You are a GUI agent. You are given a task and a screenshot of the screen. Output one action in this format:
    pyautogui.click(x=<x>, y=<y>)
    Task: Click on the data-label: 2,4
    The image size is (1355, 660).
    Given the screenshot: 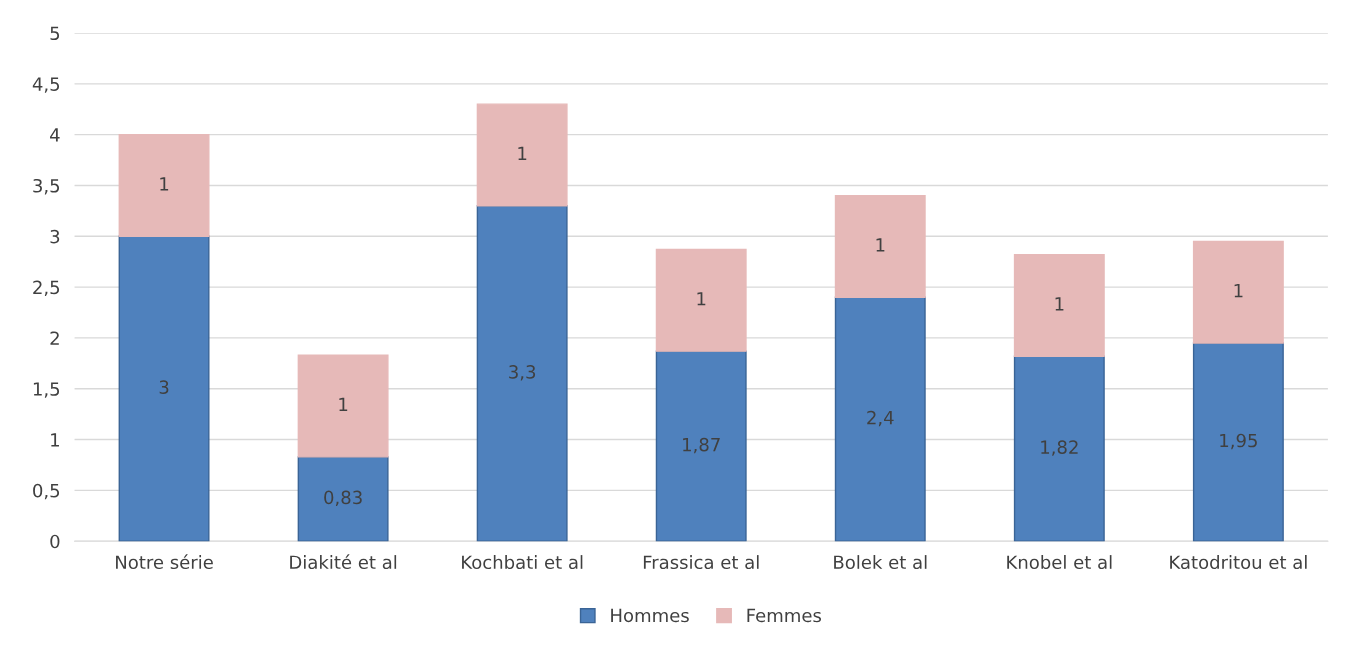 What is the action you would take?
    pyautogui.click(x=880, y=418)
    